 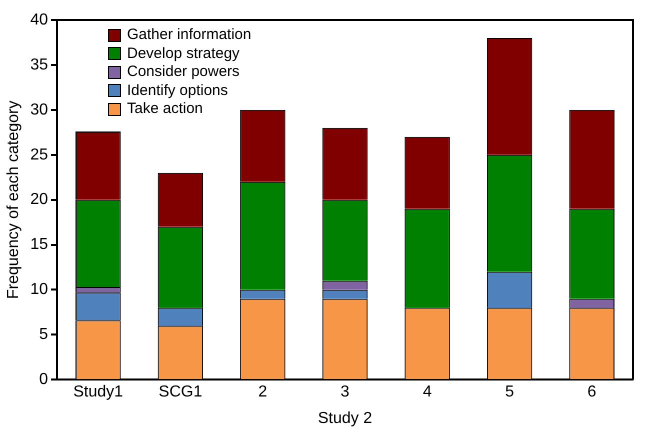 I want to click on y-axis-title: Frequency of each category, so click(x=13, y=199).